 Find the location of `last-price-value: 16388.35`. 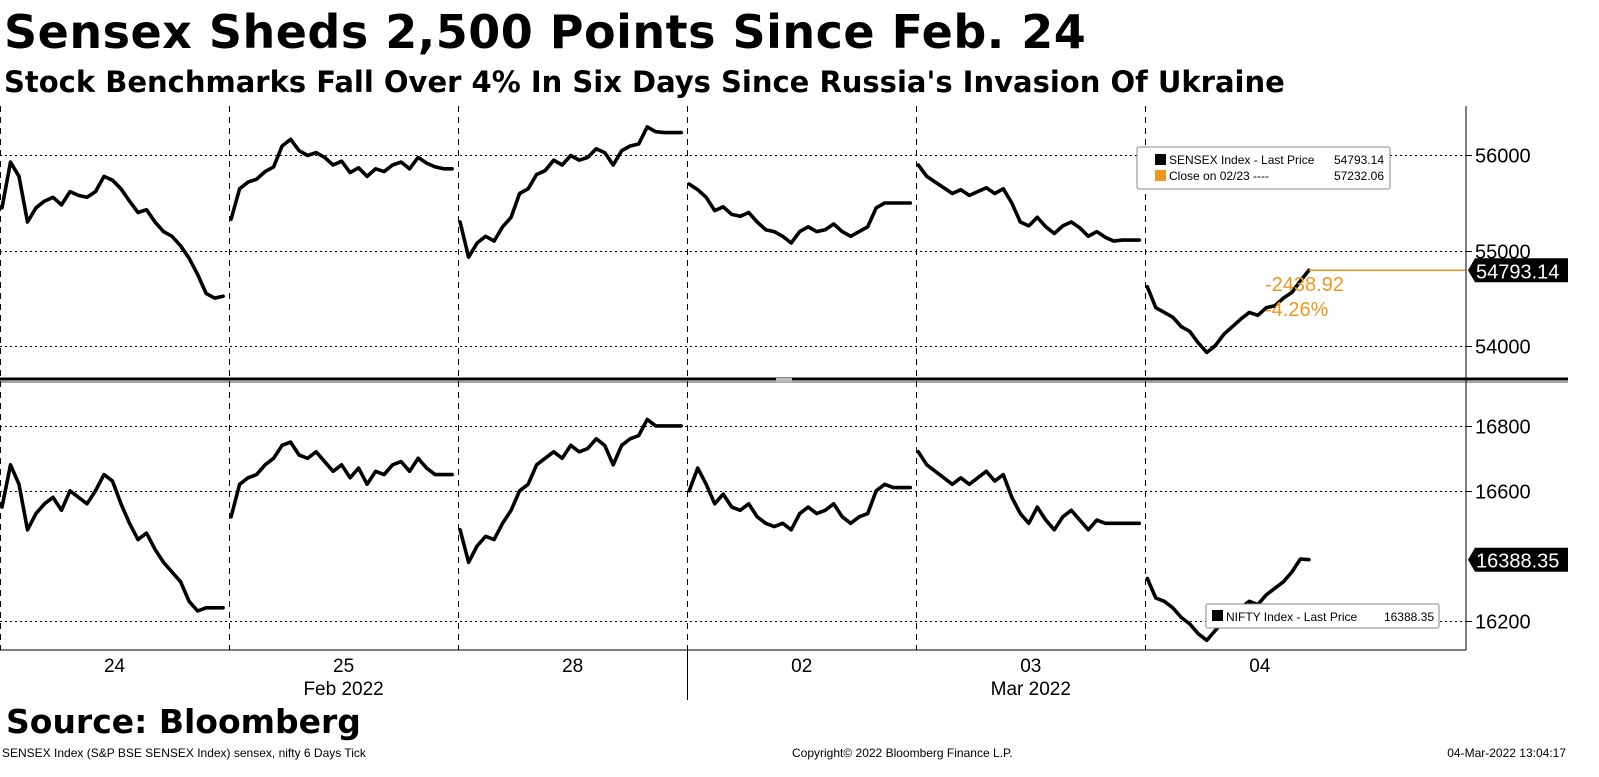

last-price-value: 16388.35 is located at coordinates (1517, 562).